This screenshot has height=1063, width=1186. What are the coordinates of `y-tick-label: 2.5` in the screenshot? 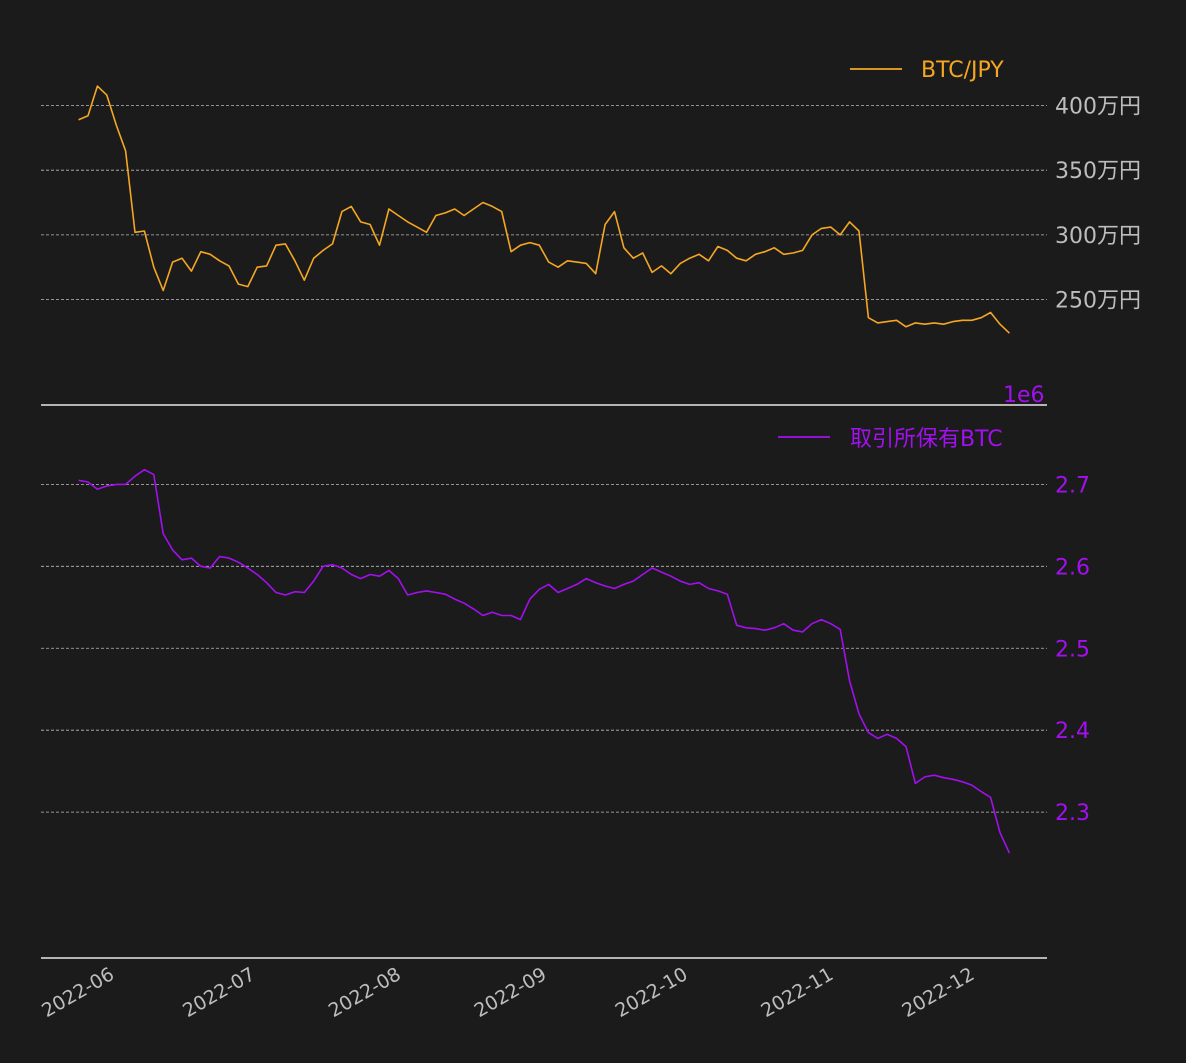 It's located at (1072, 649).